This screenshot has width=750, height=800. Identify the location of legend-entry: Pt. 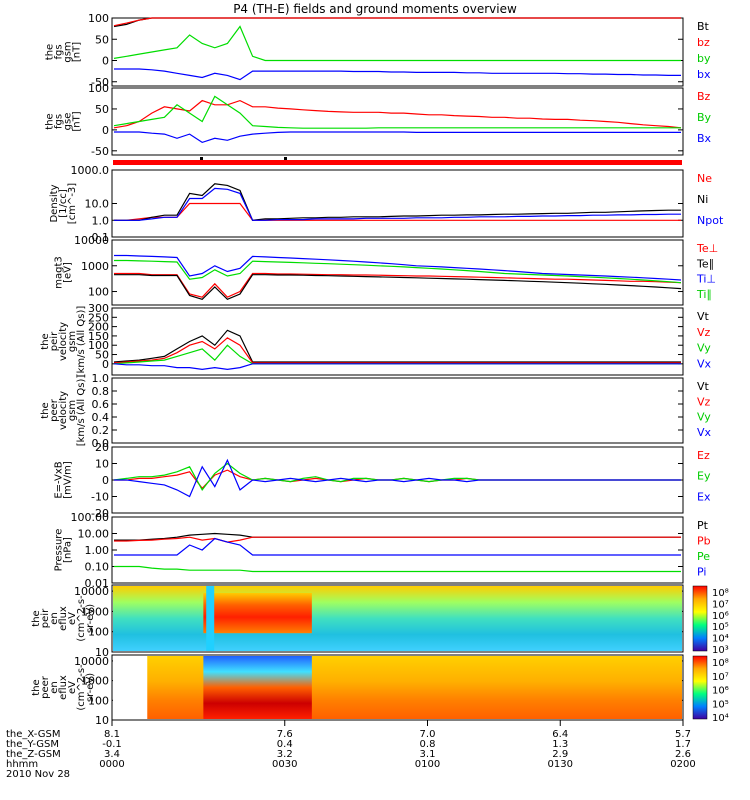
(703, 525).